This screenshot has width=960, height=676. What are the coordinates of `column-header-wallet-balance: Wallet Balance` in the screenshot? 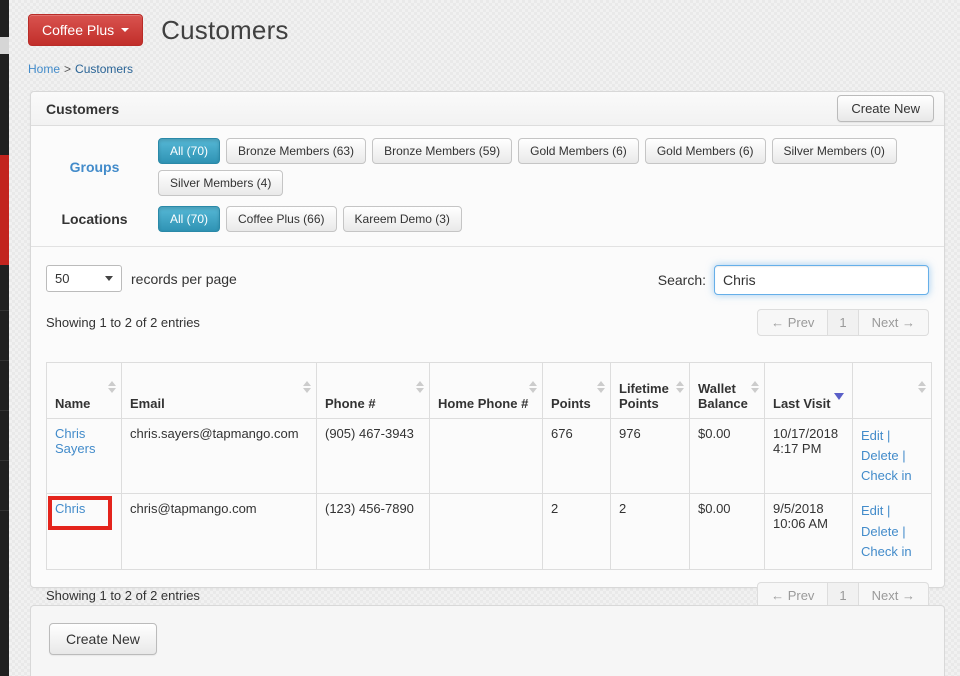 It's located at (727, 390).